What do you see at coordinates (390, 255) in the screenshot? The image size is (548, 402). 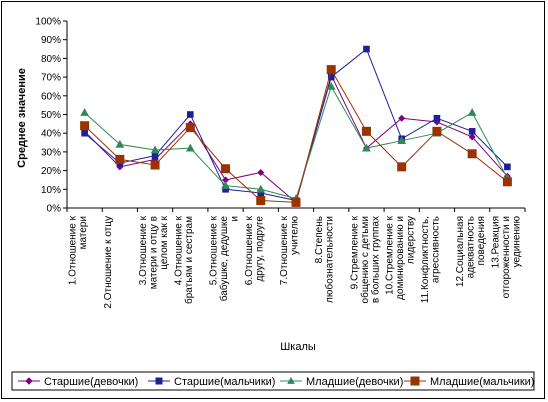 I see `x-tick-label-line: 10.Стремление к` at bounding box center [390, 255].